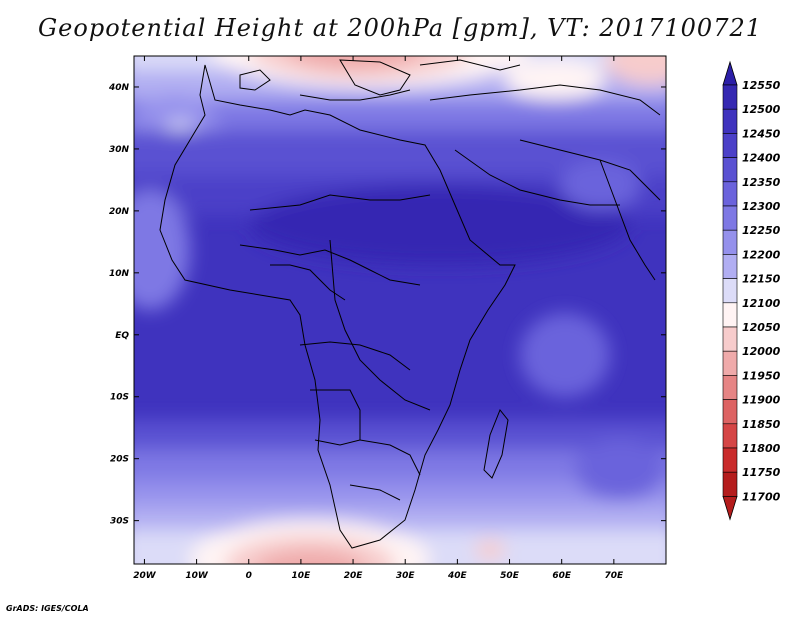 Image resolution: width=800 pixels, height=618 pixels. Describe the element at coordinates (761, 158) in the screenshot. I see `colorbar-label: 12400` at that location.